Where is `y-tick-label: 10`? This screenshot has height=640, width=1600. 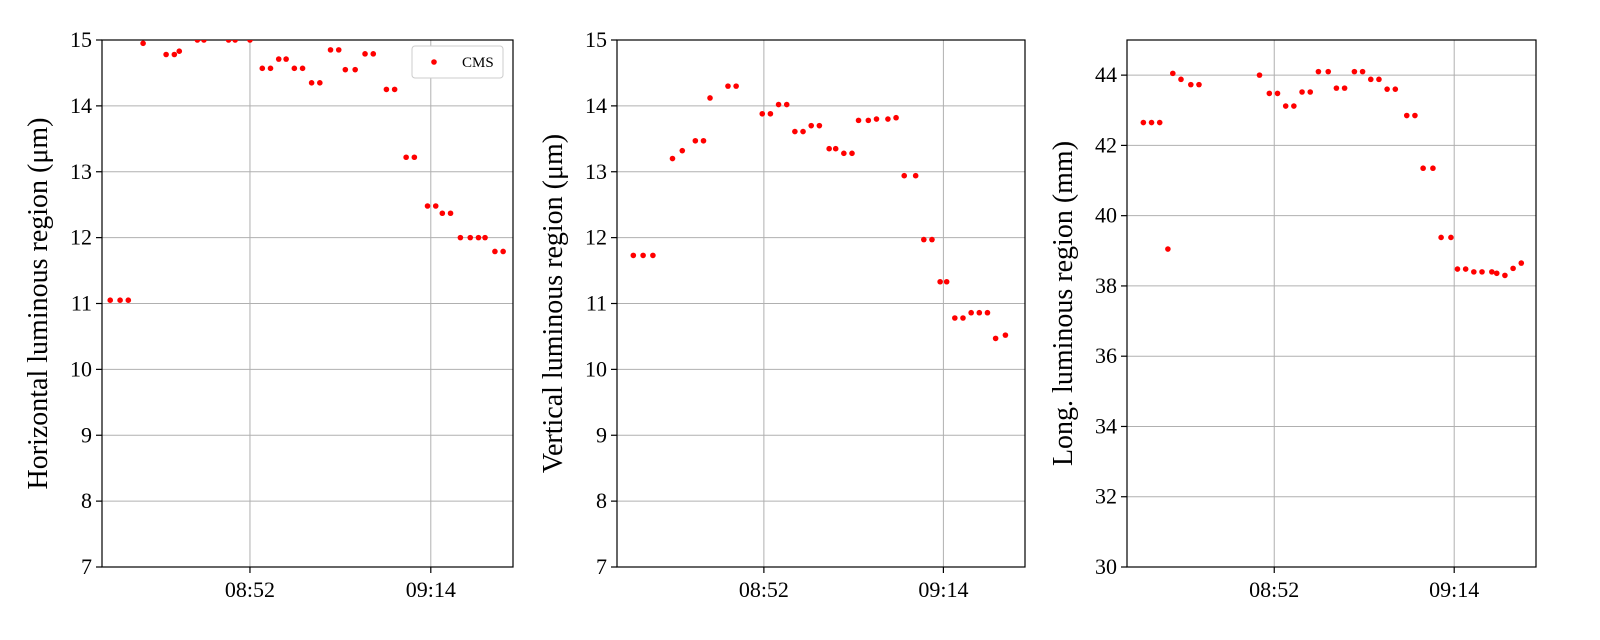
y-tick-label: 10 is located at coordinates (81, 368).